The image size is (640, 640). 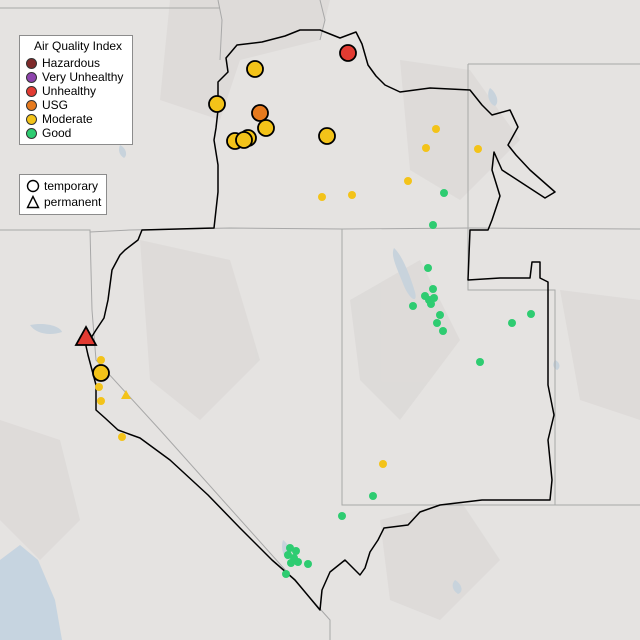 What do you see at coordinates (57, 133) in the screenshot?
I see `legend-label: Good` at bounding box center [57, 133].